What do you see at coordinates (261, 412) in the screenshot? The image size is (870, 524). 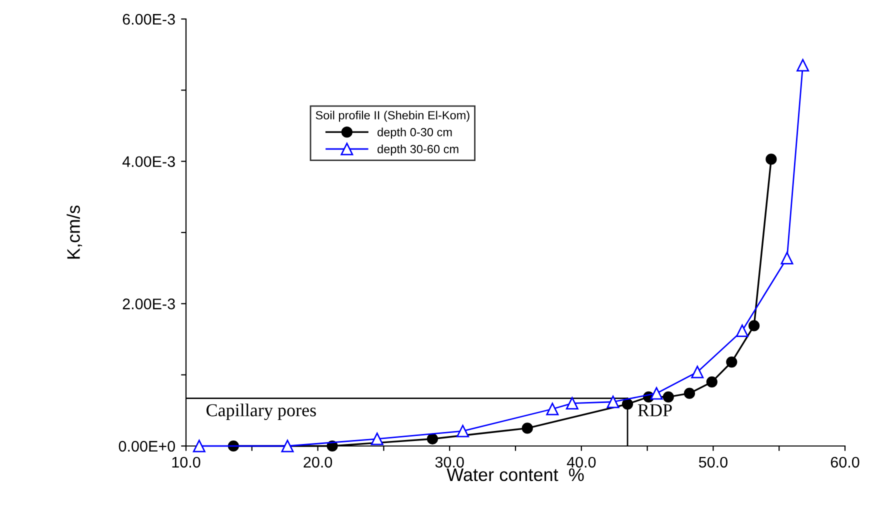 I see `annotation: Capillary pores` at bounding box center [261, 412].